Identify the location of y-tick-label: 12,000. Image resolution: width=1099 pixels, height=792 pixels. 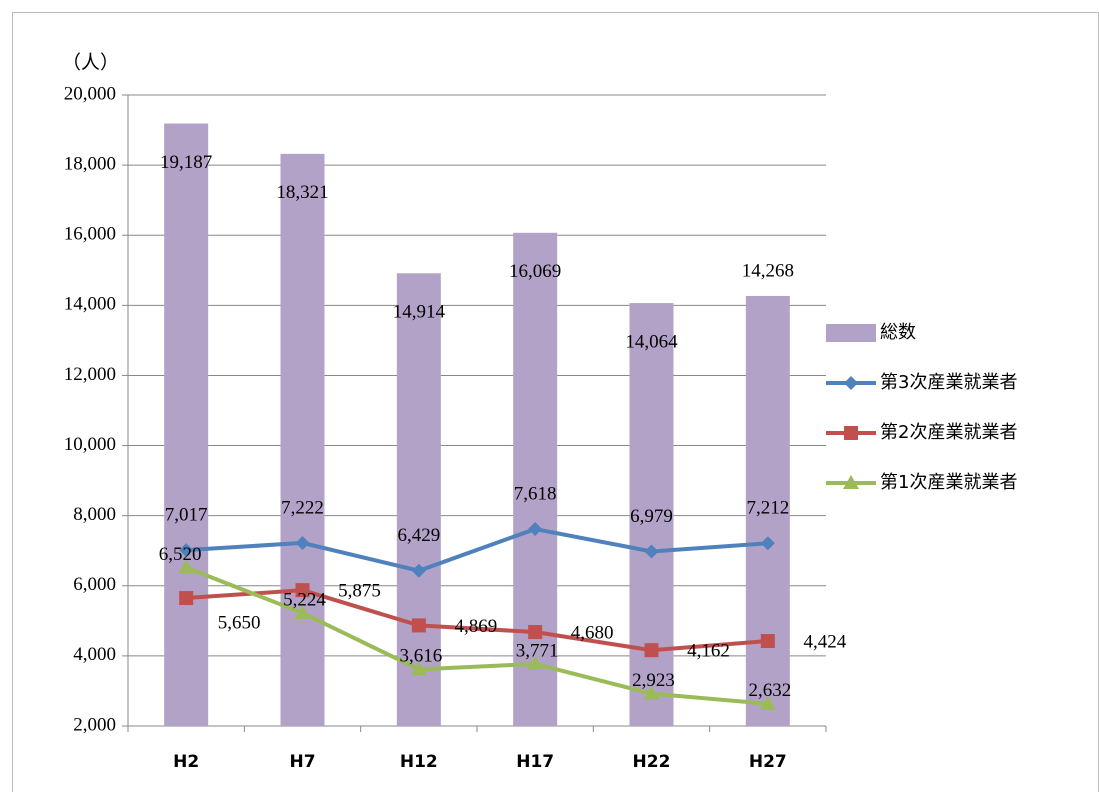
(90, 374).